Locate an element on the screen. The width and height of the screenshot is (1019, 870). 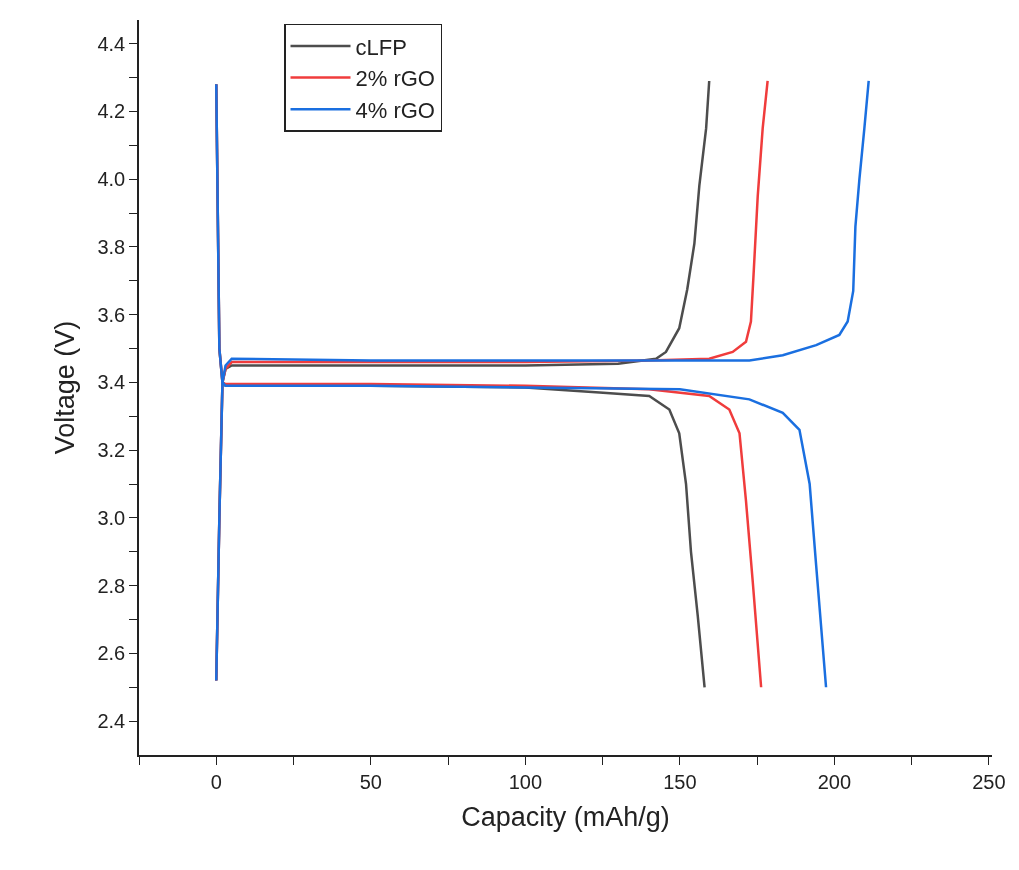
x-tick-label: 100 is located at coordinates (525, 781).